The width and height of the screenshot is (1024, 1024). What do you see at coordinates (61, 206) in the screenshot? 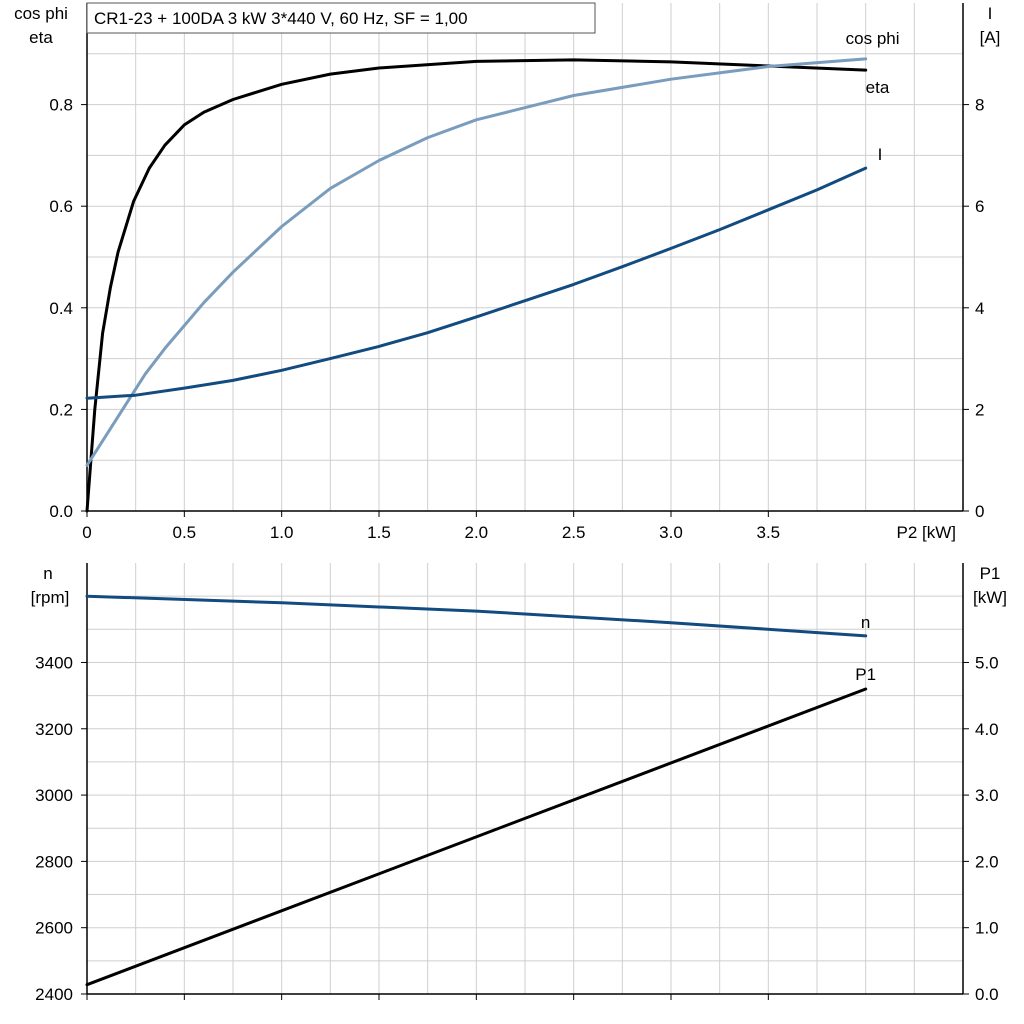
I see `left-tick-label: 0.6` at bounding box center [61, 206].